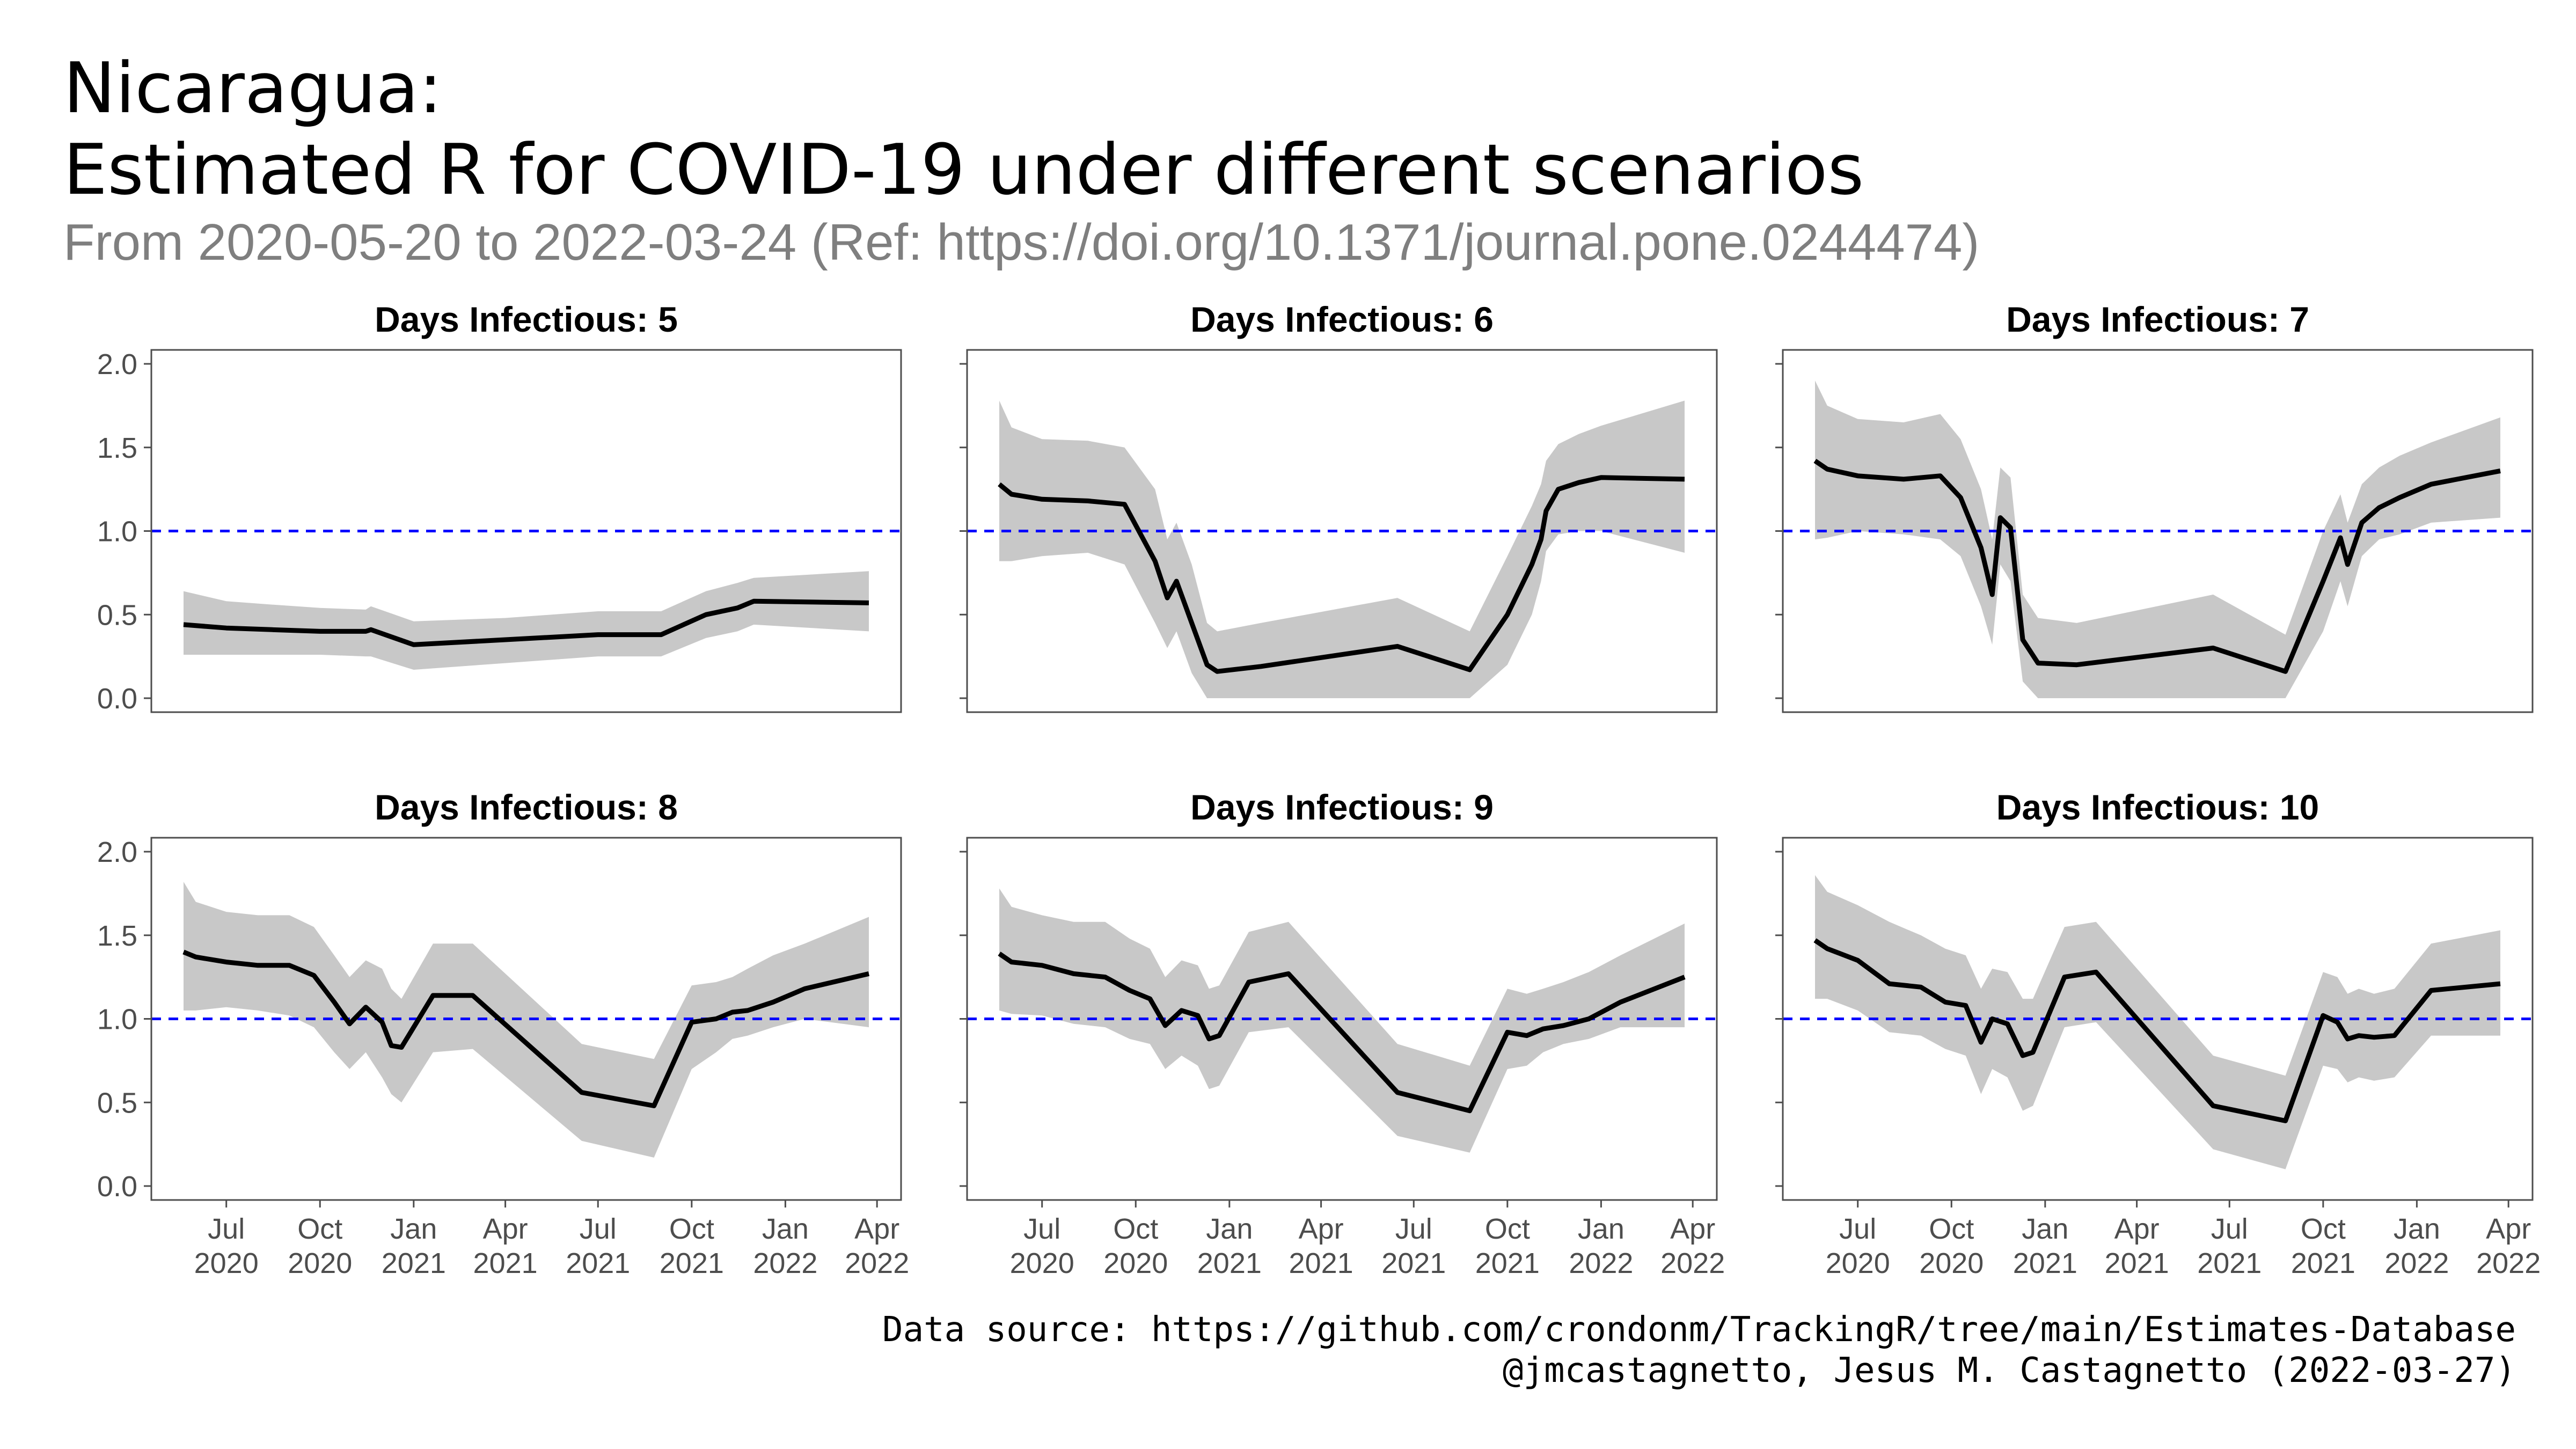 Image resolution: width=2576 pixels, height=1449 pixels. I want to click on panel-title: Days Infectious: 10, so click(2157, 807).